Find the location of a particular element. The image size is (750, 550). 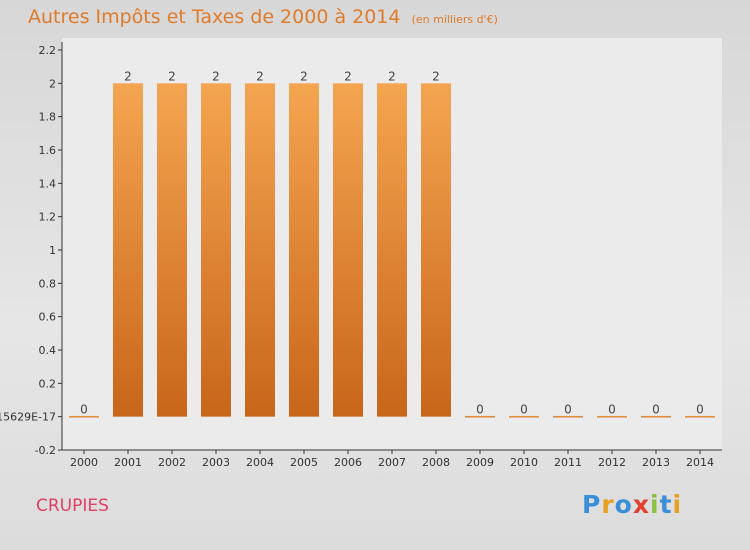

x-tick-label: 2000 is located at coordinates (84, 462).